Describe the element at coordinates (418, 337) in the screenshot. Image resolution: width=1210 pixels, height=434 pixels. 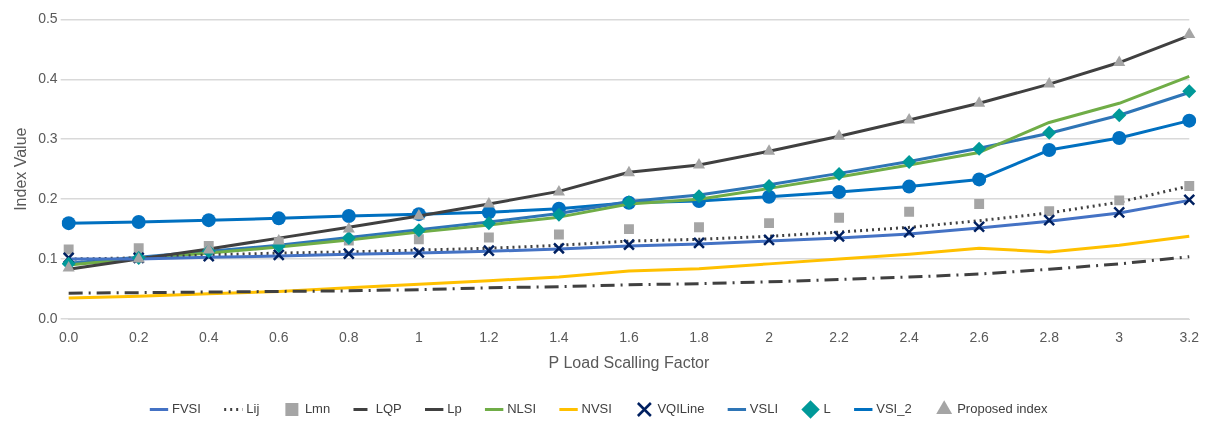
I see `x-tick-label: 1` at that location.